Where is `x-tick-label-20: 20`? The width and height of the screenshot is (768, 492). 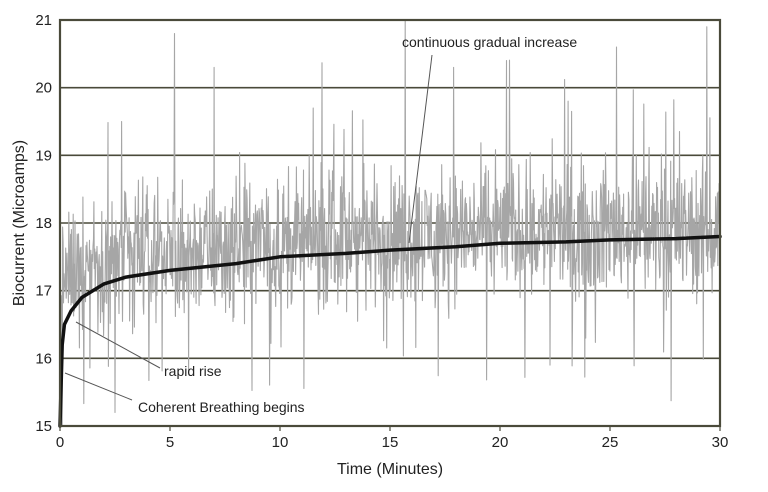
x-tick-label-20: 20 is located at coordinates (500, 442).